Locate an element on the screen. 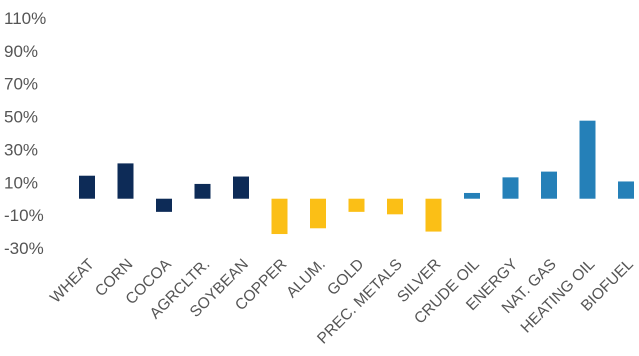 The width and height of the screenshot is (639, 356). bar-cocoa is located at coordinates (164, 205).